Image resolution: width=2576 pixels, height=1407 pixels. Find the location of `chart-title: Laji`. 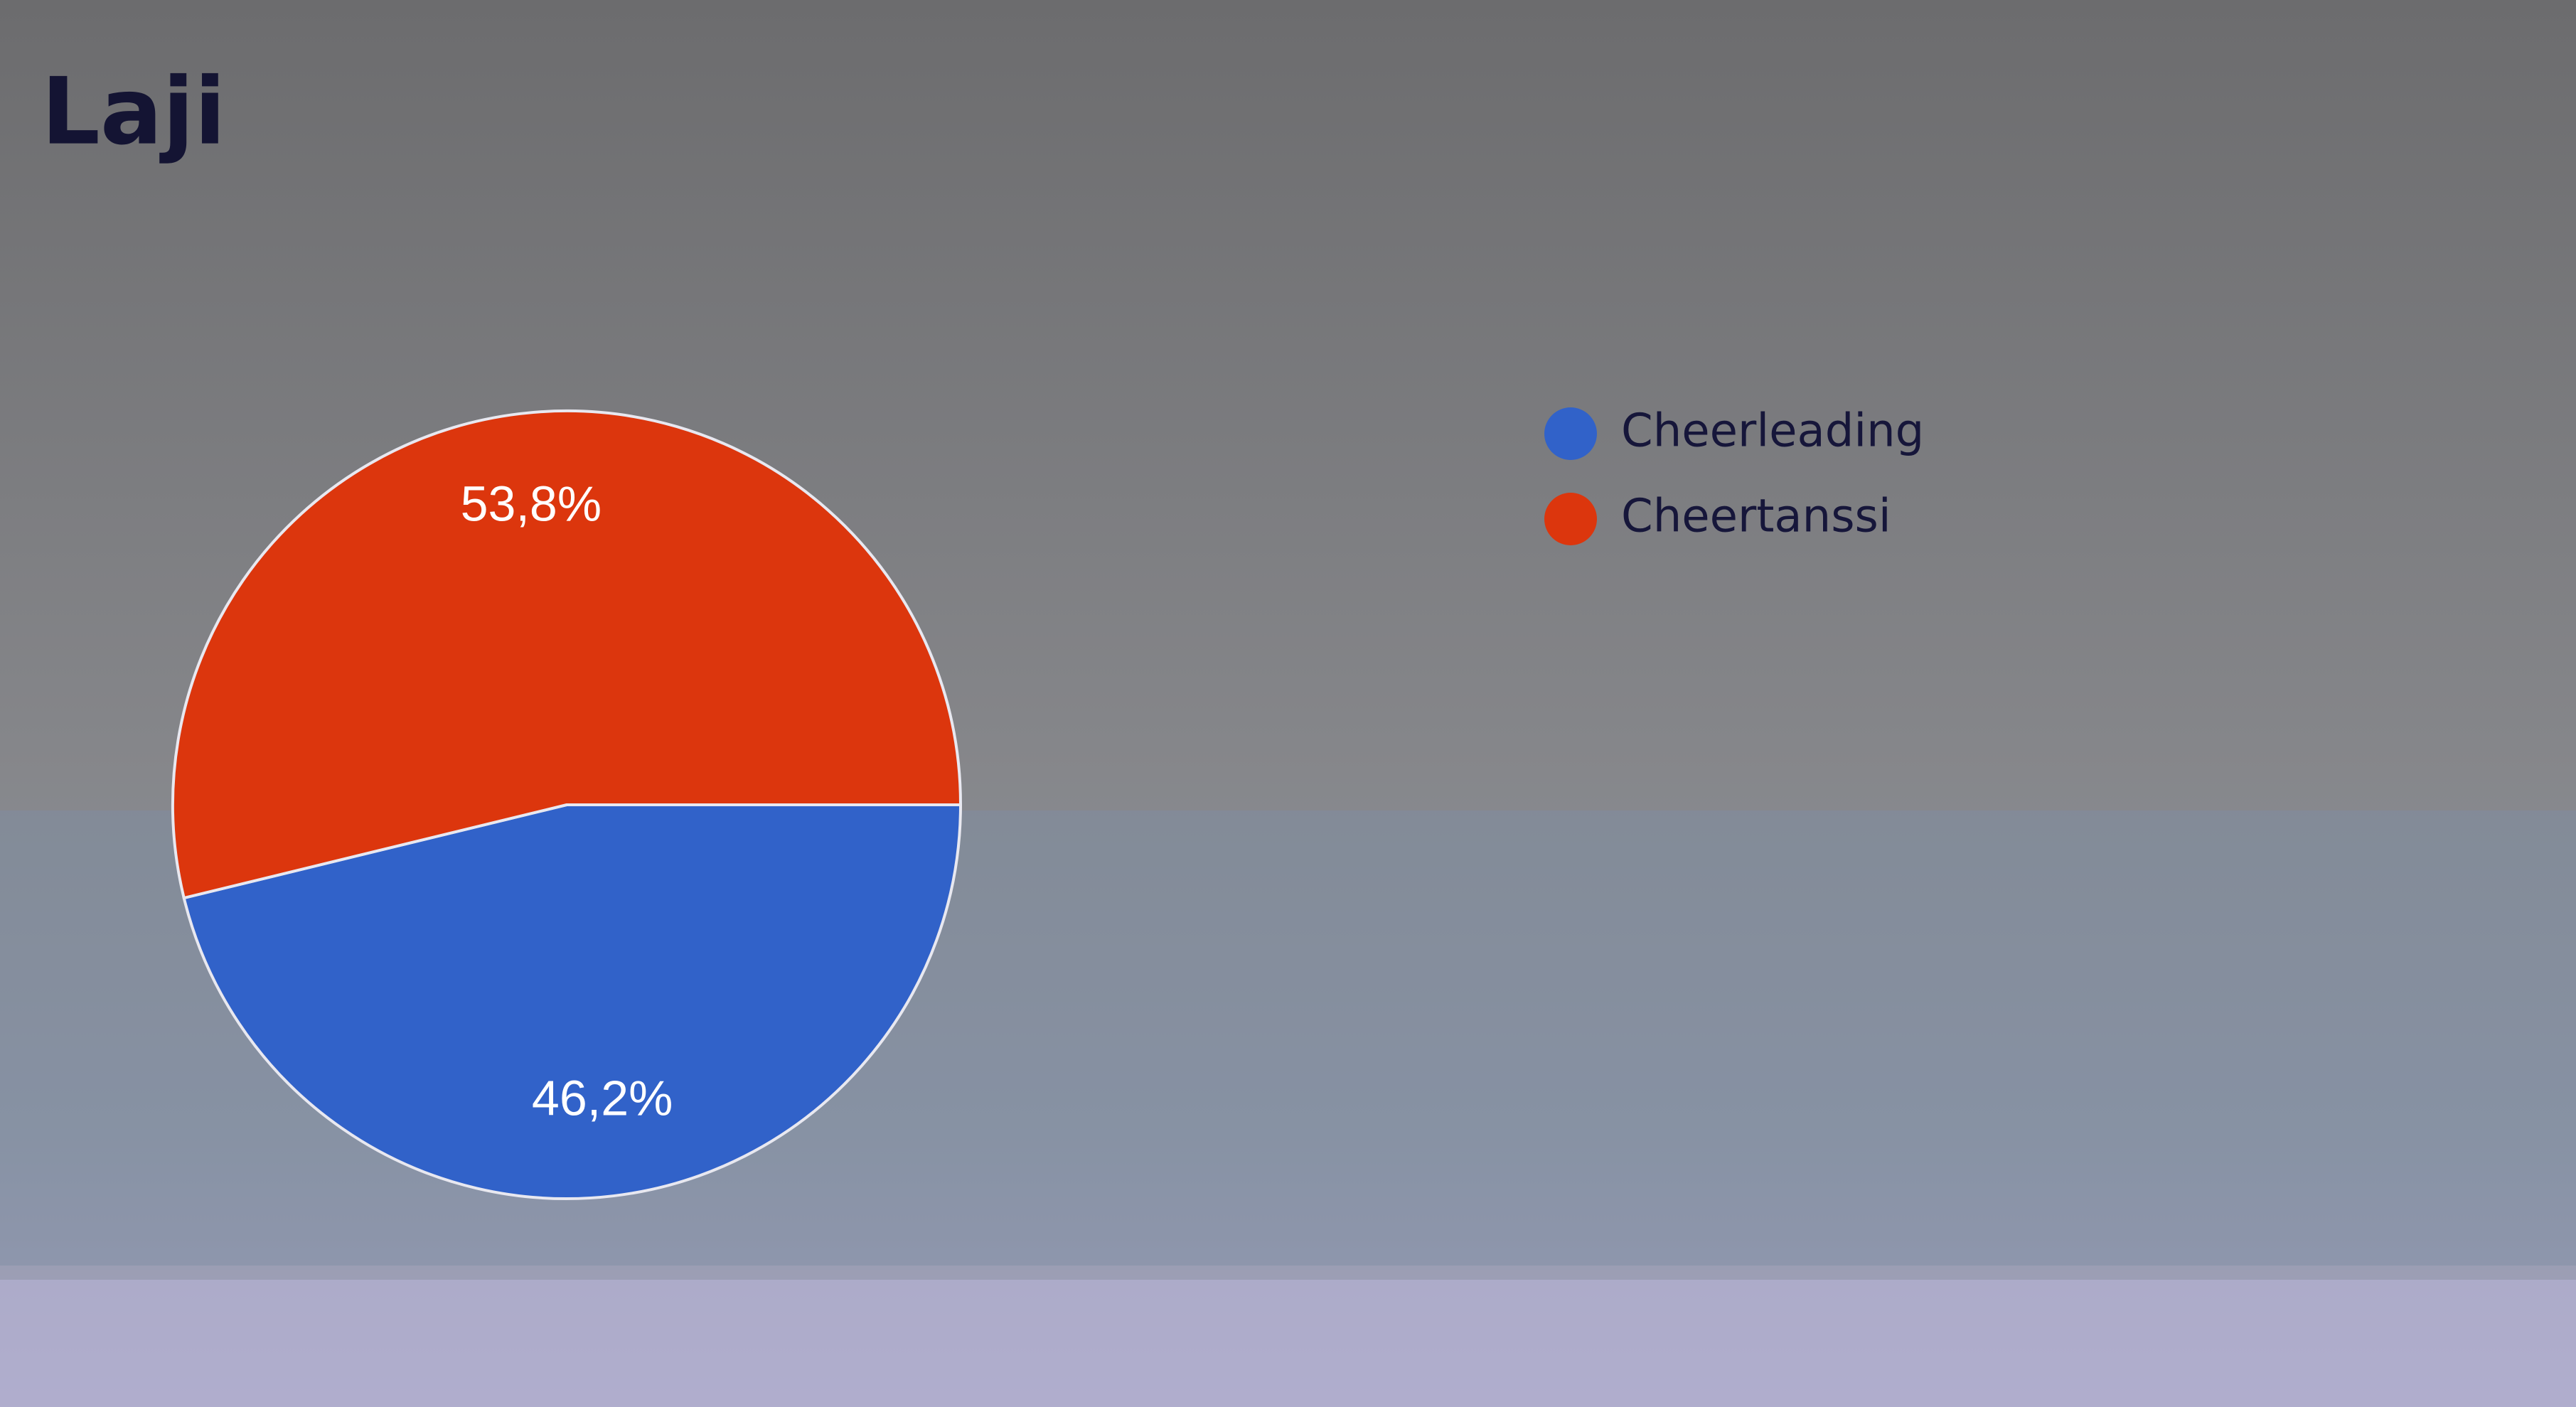

chart-title: Laji is located at coordinates (133, 112).